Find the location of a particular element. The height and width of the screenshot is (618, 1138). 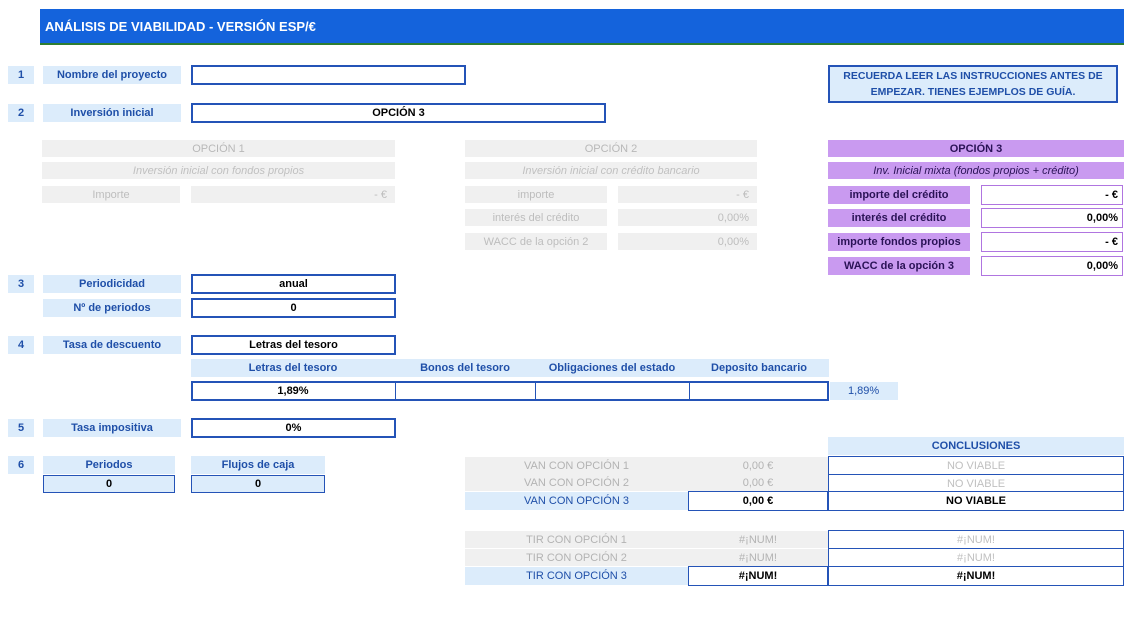

tir-option2-value: #¡NUM! is located at coordinates (758, 557).